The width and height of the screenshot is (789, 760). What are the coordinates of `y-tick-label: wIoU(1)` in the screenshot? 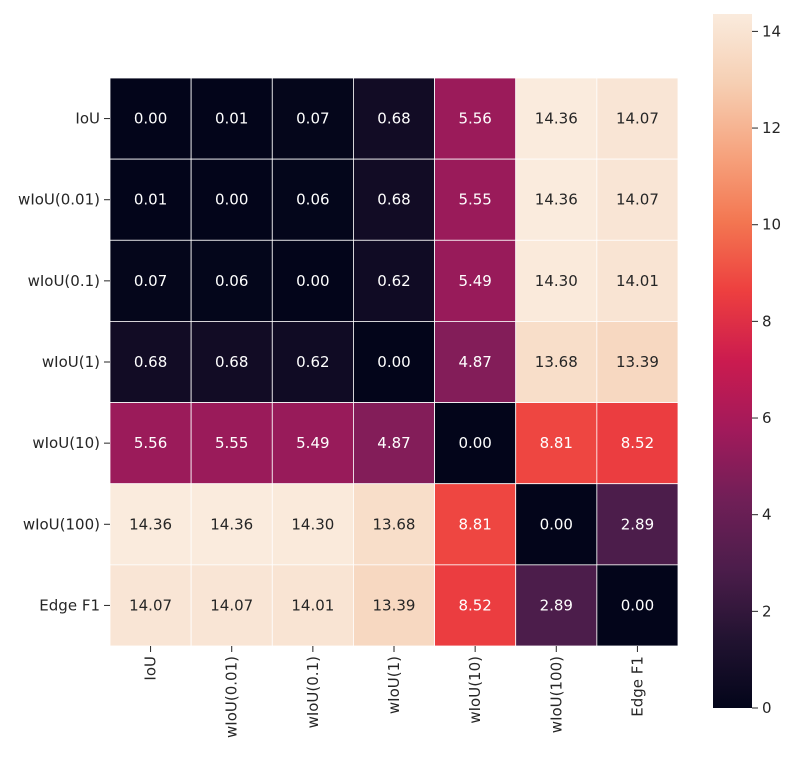 It's located at (71, 362).